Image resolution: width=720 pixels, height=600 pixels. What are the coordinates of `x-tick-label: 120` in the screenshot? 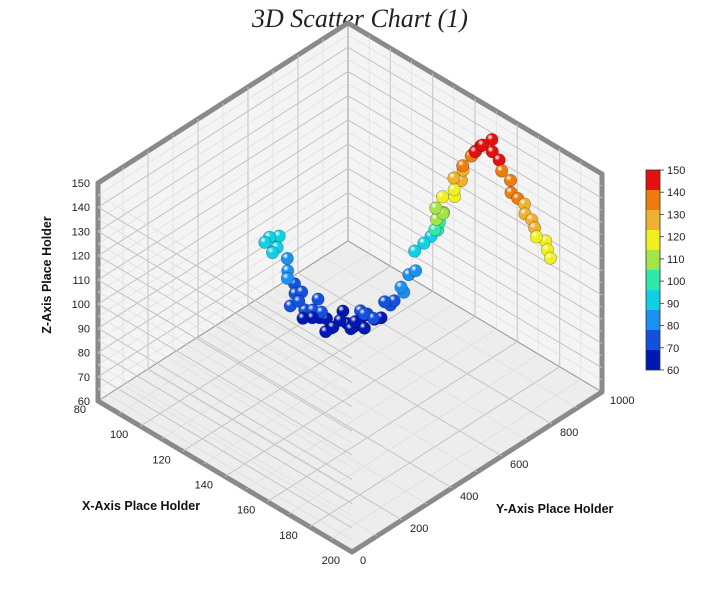 It's located at (161, 460).